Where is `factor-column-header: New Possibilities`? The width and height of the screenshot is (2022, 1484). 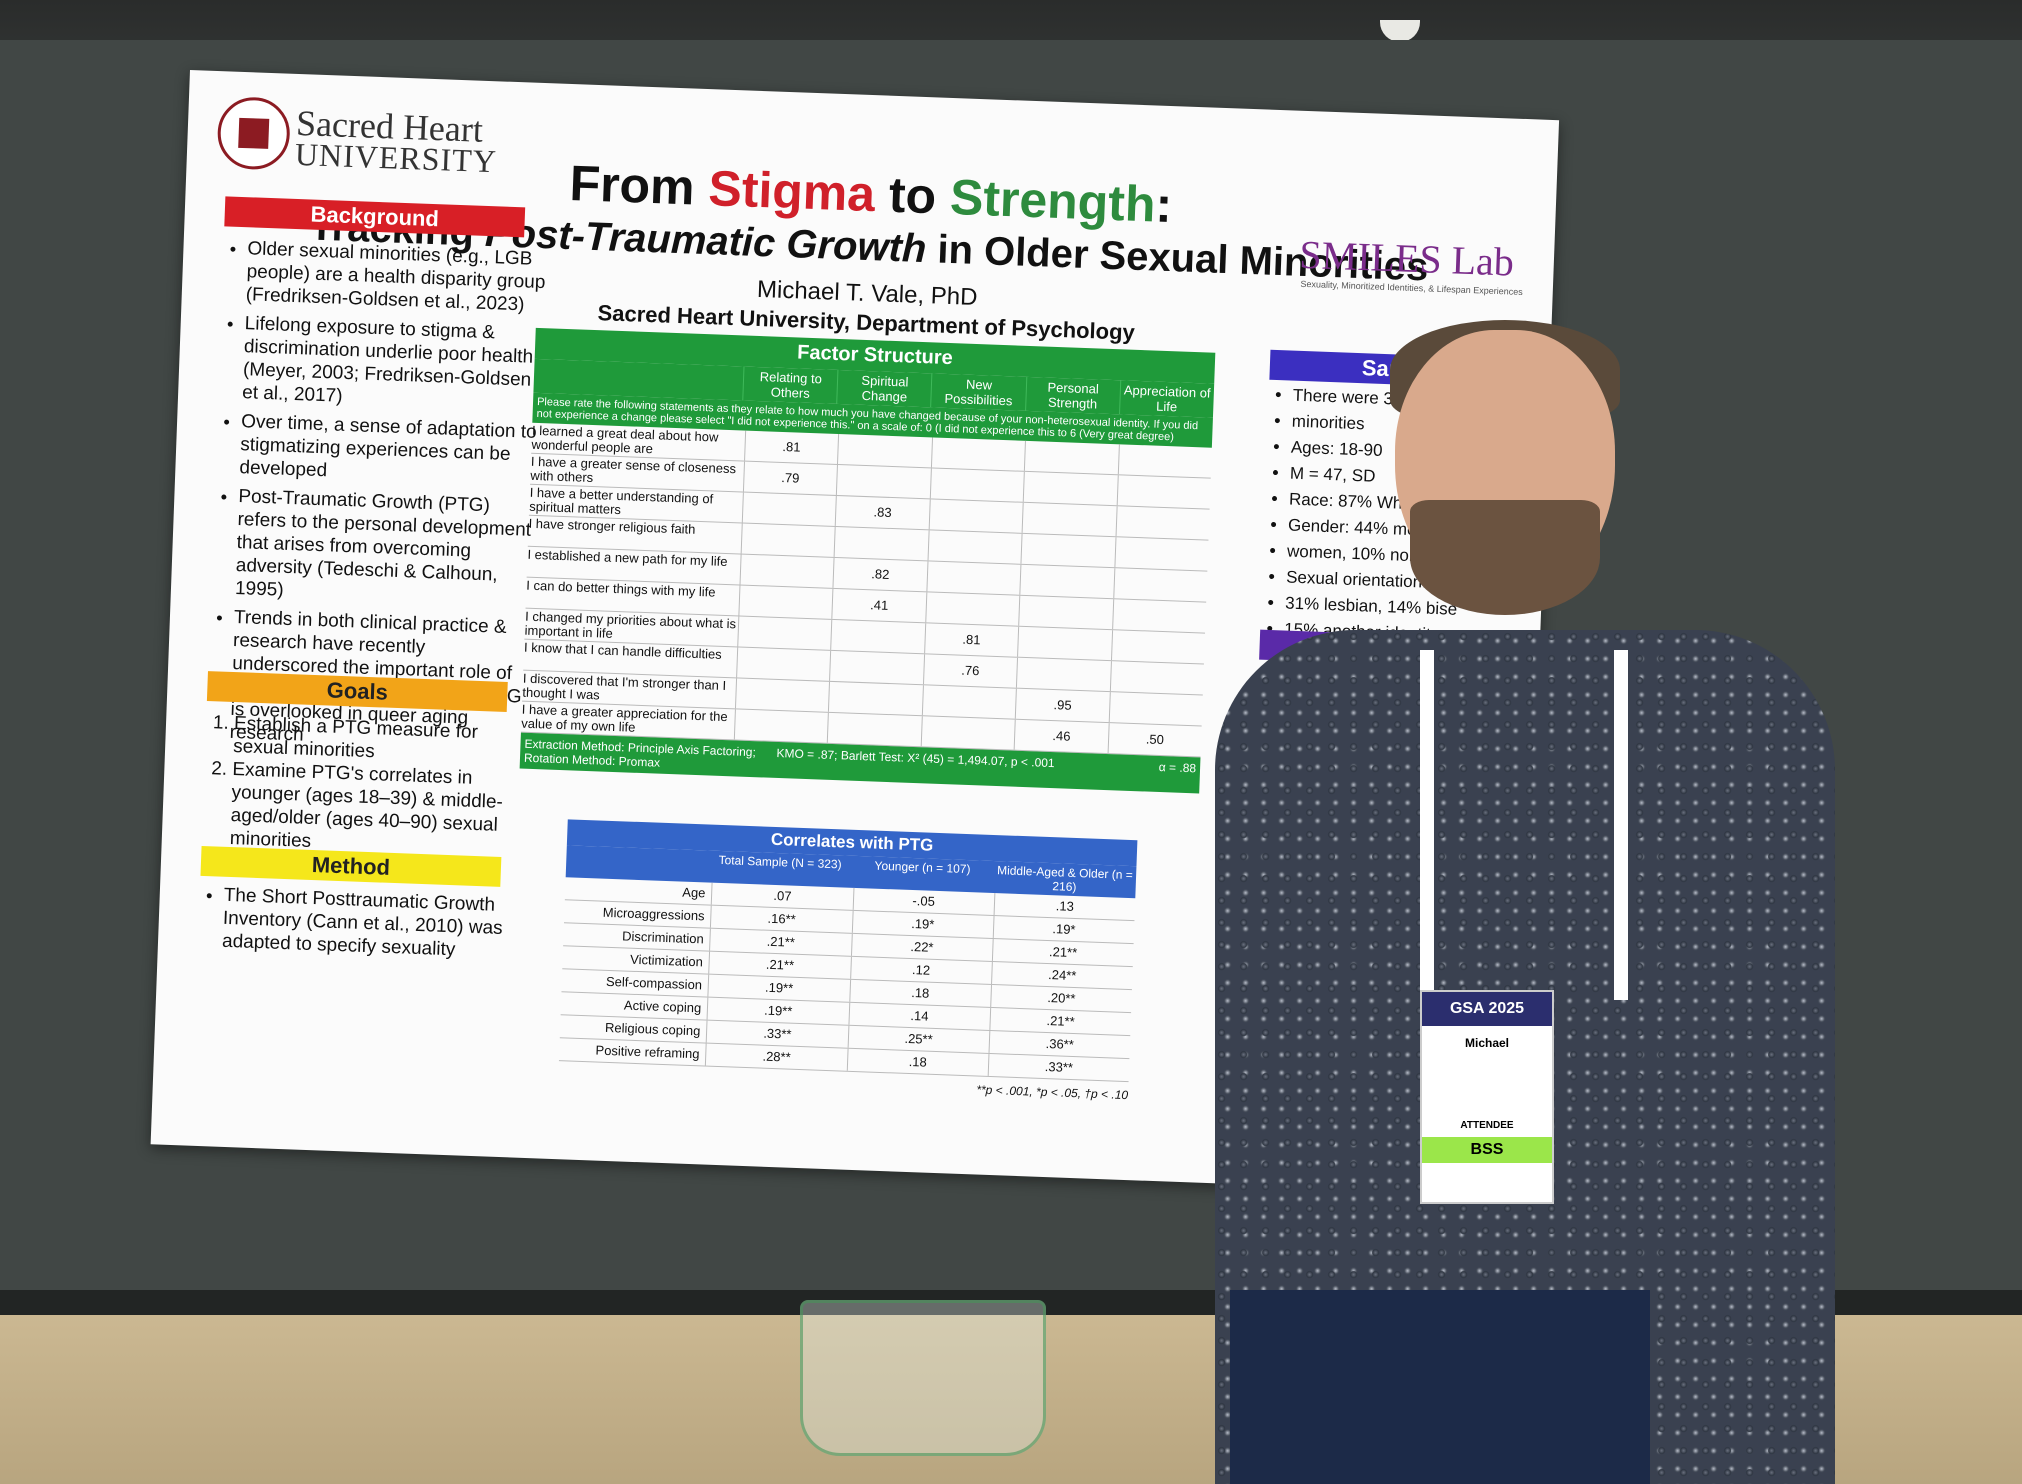 factor-column-header: New Possibilities is located at coordinates (978, 392).